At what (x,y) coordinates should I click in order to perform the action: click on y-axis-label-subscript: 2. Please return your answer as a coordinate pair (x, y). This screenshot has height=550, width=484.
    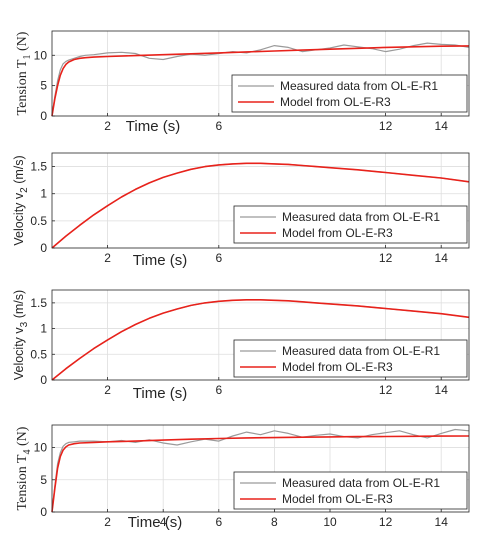
    Looking at the image, I should click on (24, 190).